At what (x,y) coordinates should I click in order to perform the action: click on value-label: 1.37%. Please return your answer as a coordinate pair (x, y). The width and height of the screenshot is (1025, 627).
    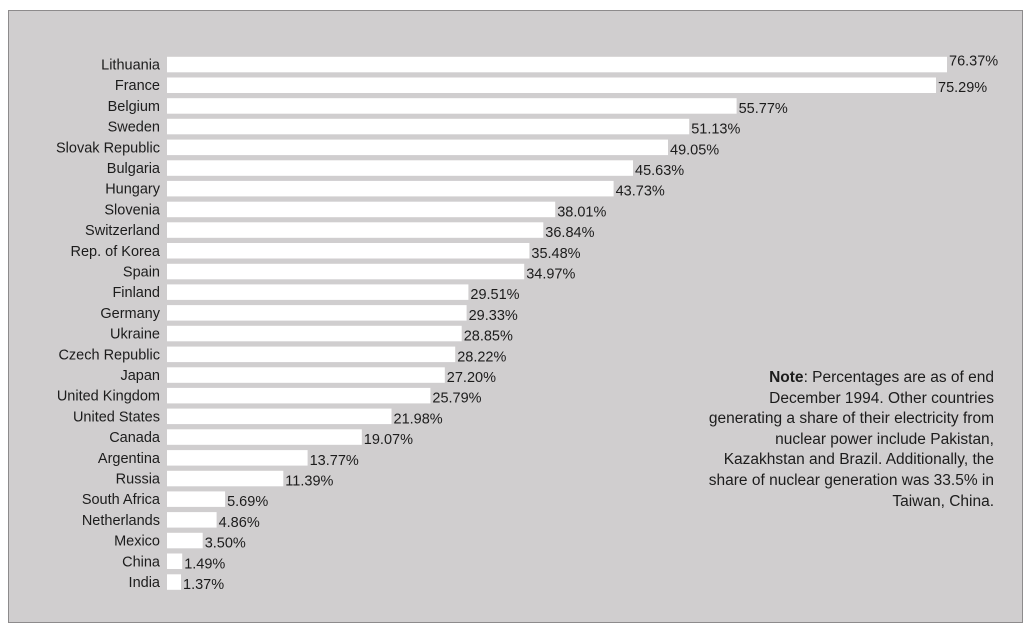
    Looking at the image, I should click on (203, 585).